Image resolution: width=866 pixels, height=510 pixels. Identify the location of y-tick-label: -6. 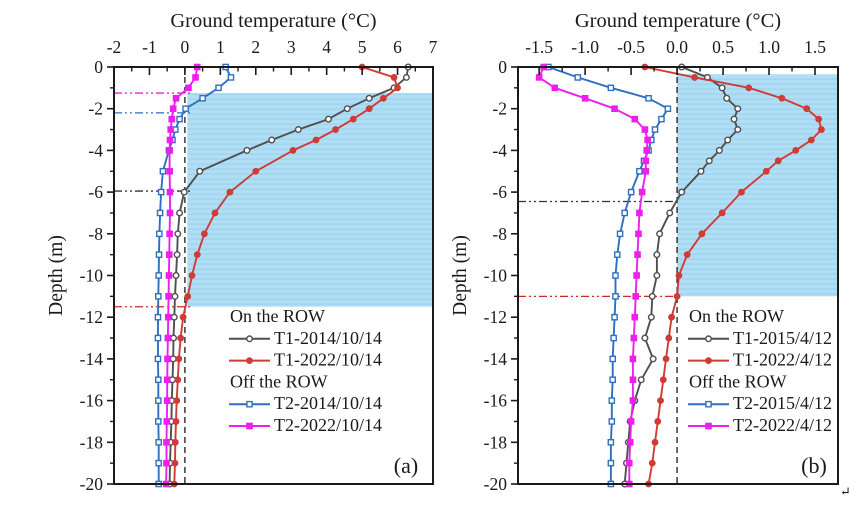
(95, 192).